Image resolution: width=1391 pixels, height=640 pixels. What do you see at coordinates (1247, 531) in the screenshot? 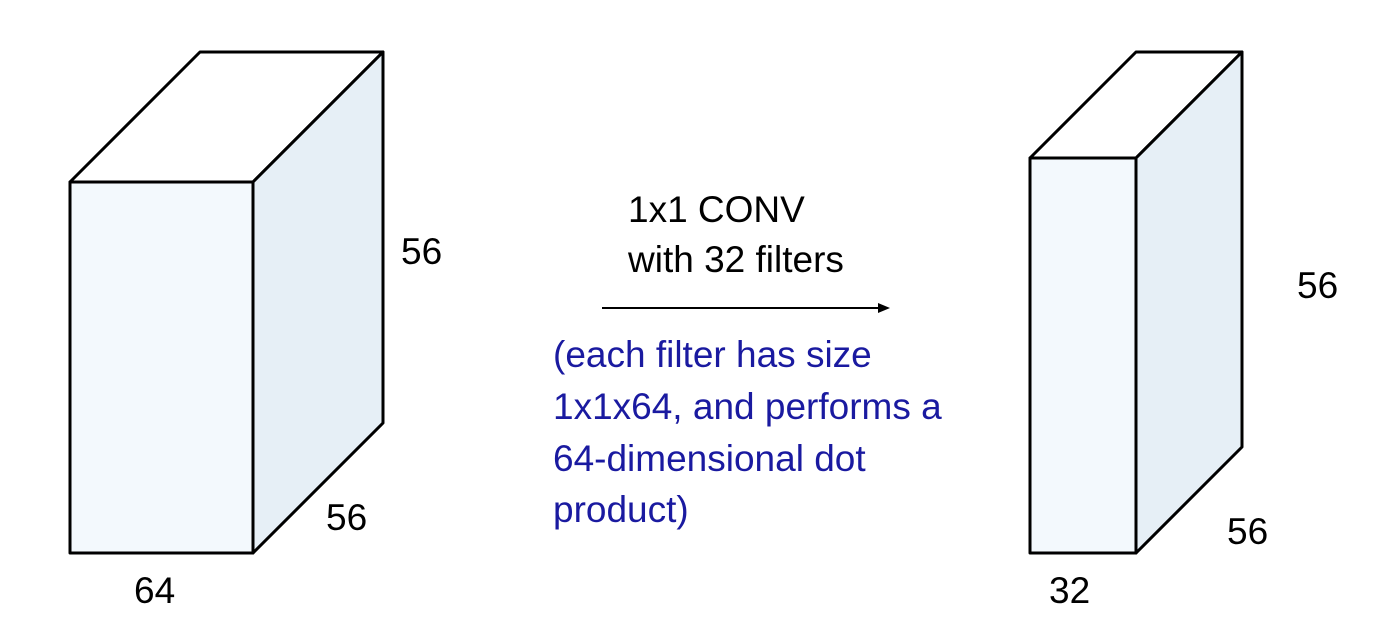
I see `output-width-label: 56` at bounding box center [1247, 531].